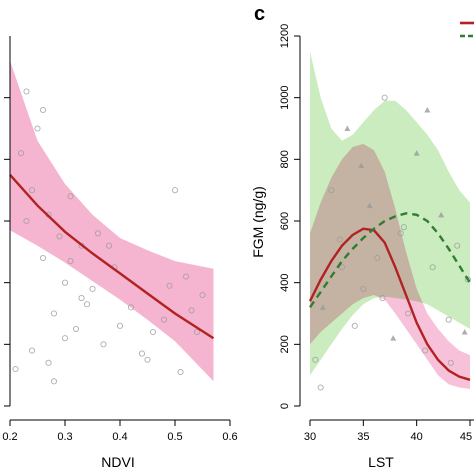 This screenshot has width=474, height=474. I want to click on lst-y-tick-label: 200, so click(285, 344).